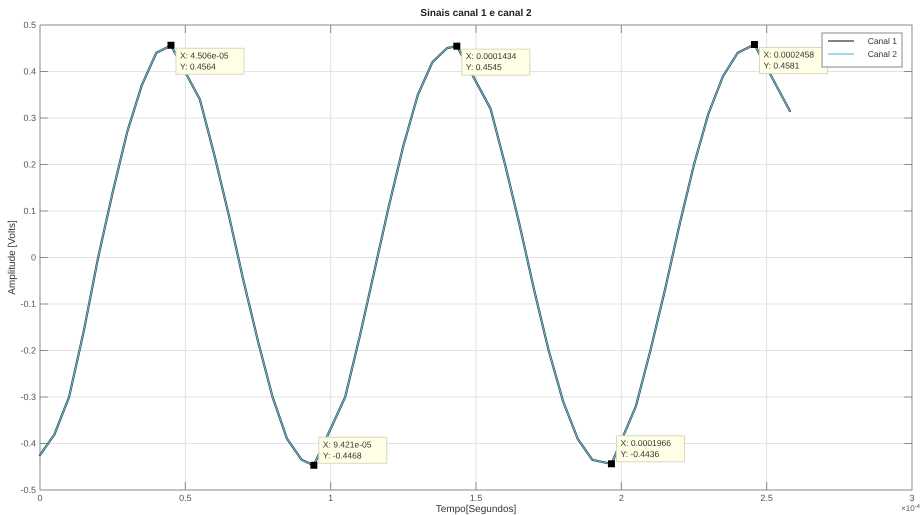  What do you see at coordinates (883, 54) in the screenshot?
I see `legend-label: Canal 2` at bounding box center [883, 54].